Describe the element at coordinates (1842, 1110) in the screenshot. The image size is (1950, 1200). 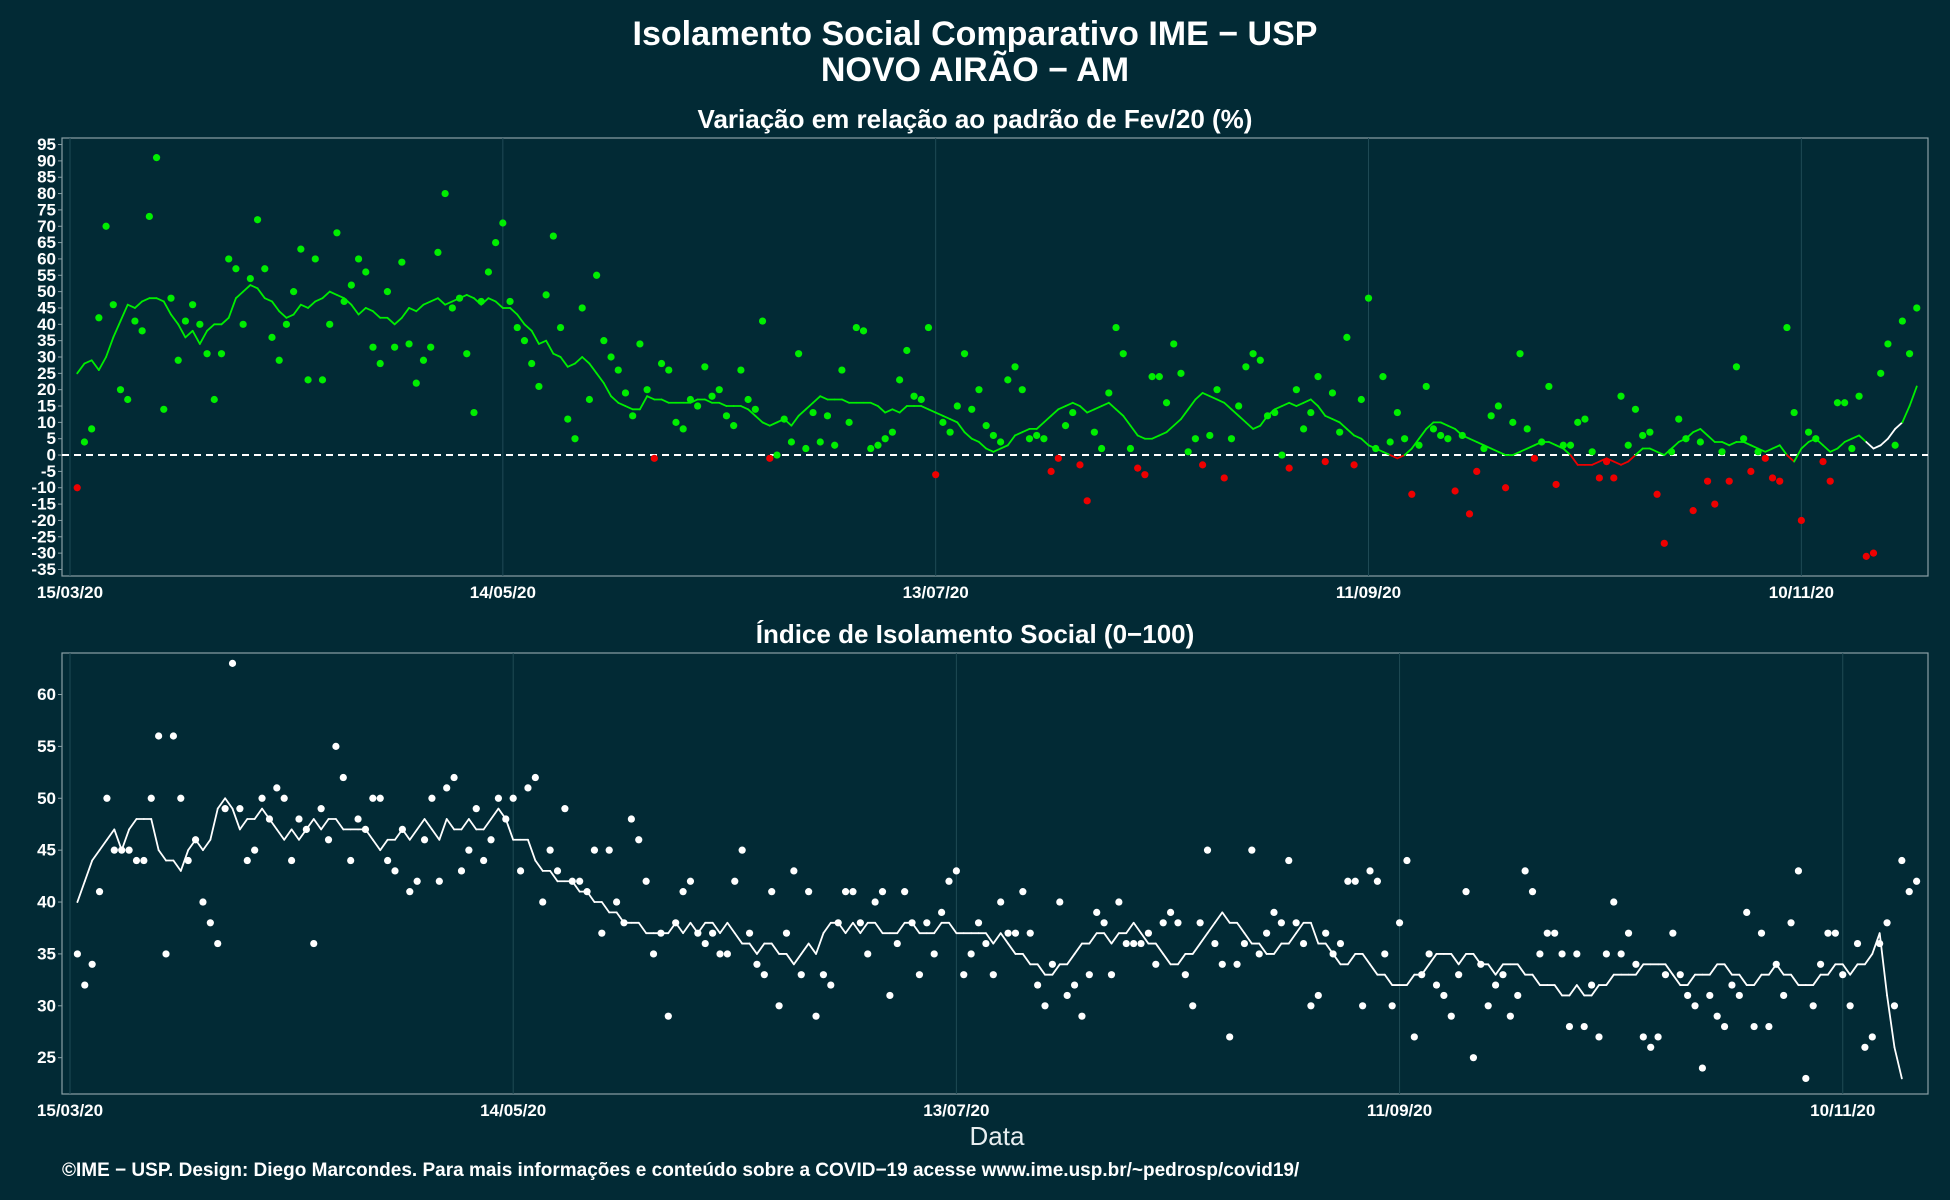
I see `x-tick-label: 10/11/20` at that location.